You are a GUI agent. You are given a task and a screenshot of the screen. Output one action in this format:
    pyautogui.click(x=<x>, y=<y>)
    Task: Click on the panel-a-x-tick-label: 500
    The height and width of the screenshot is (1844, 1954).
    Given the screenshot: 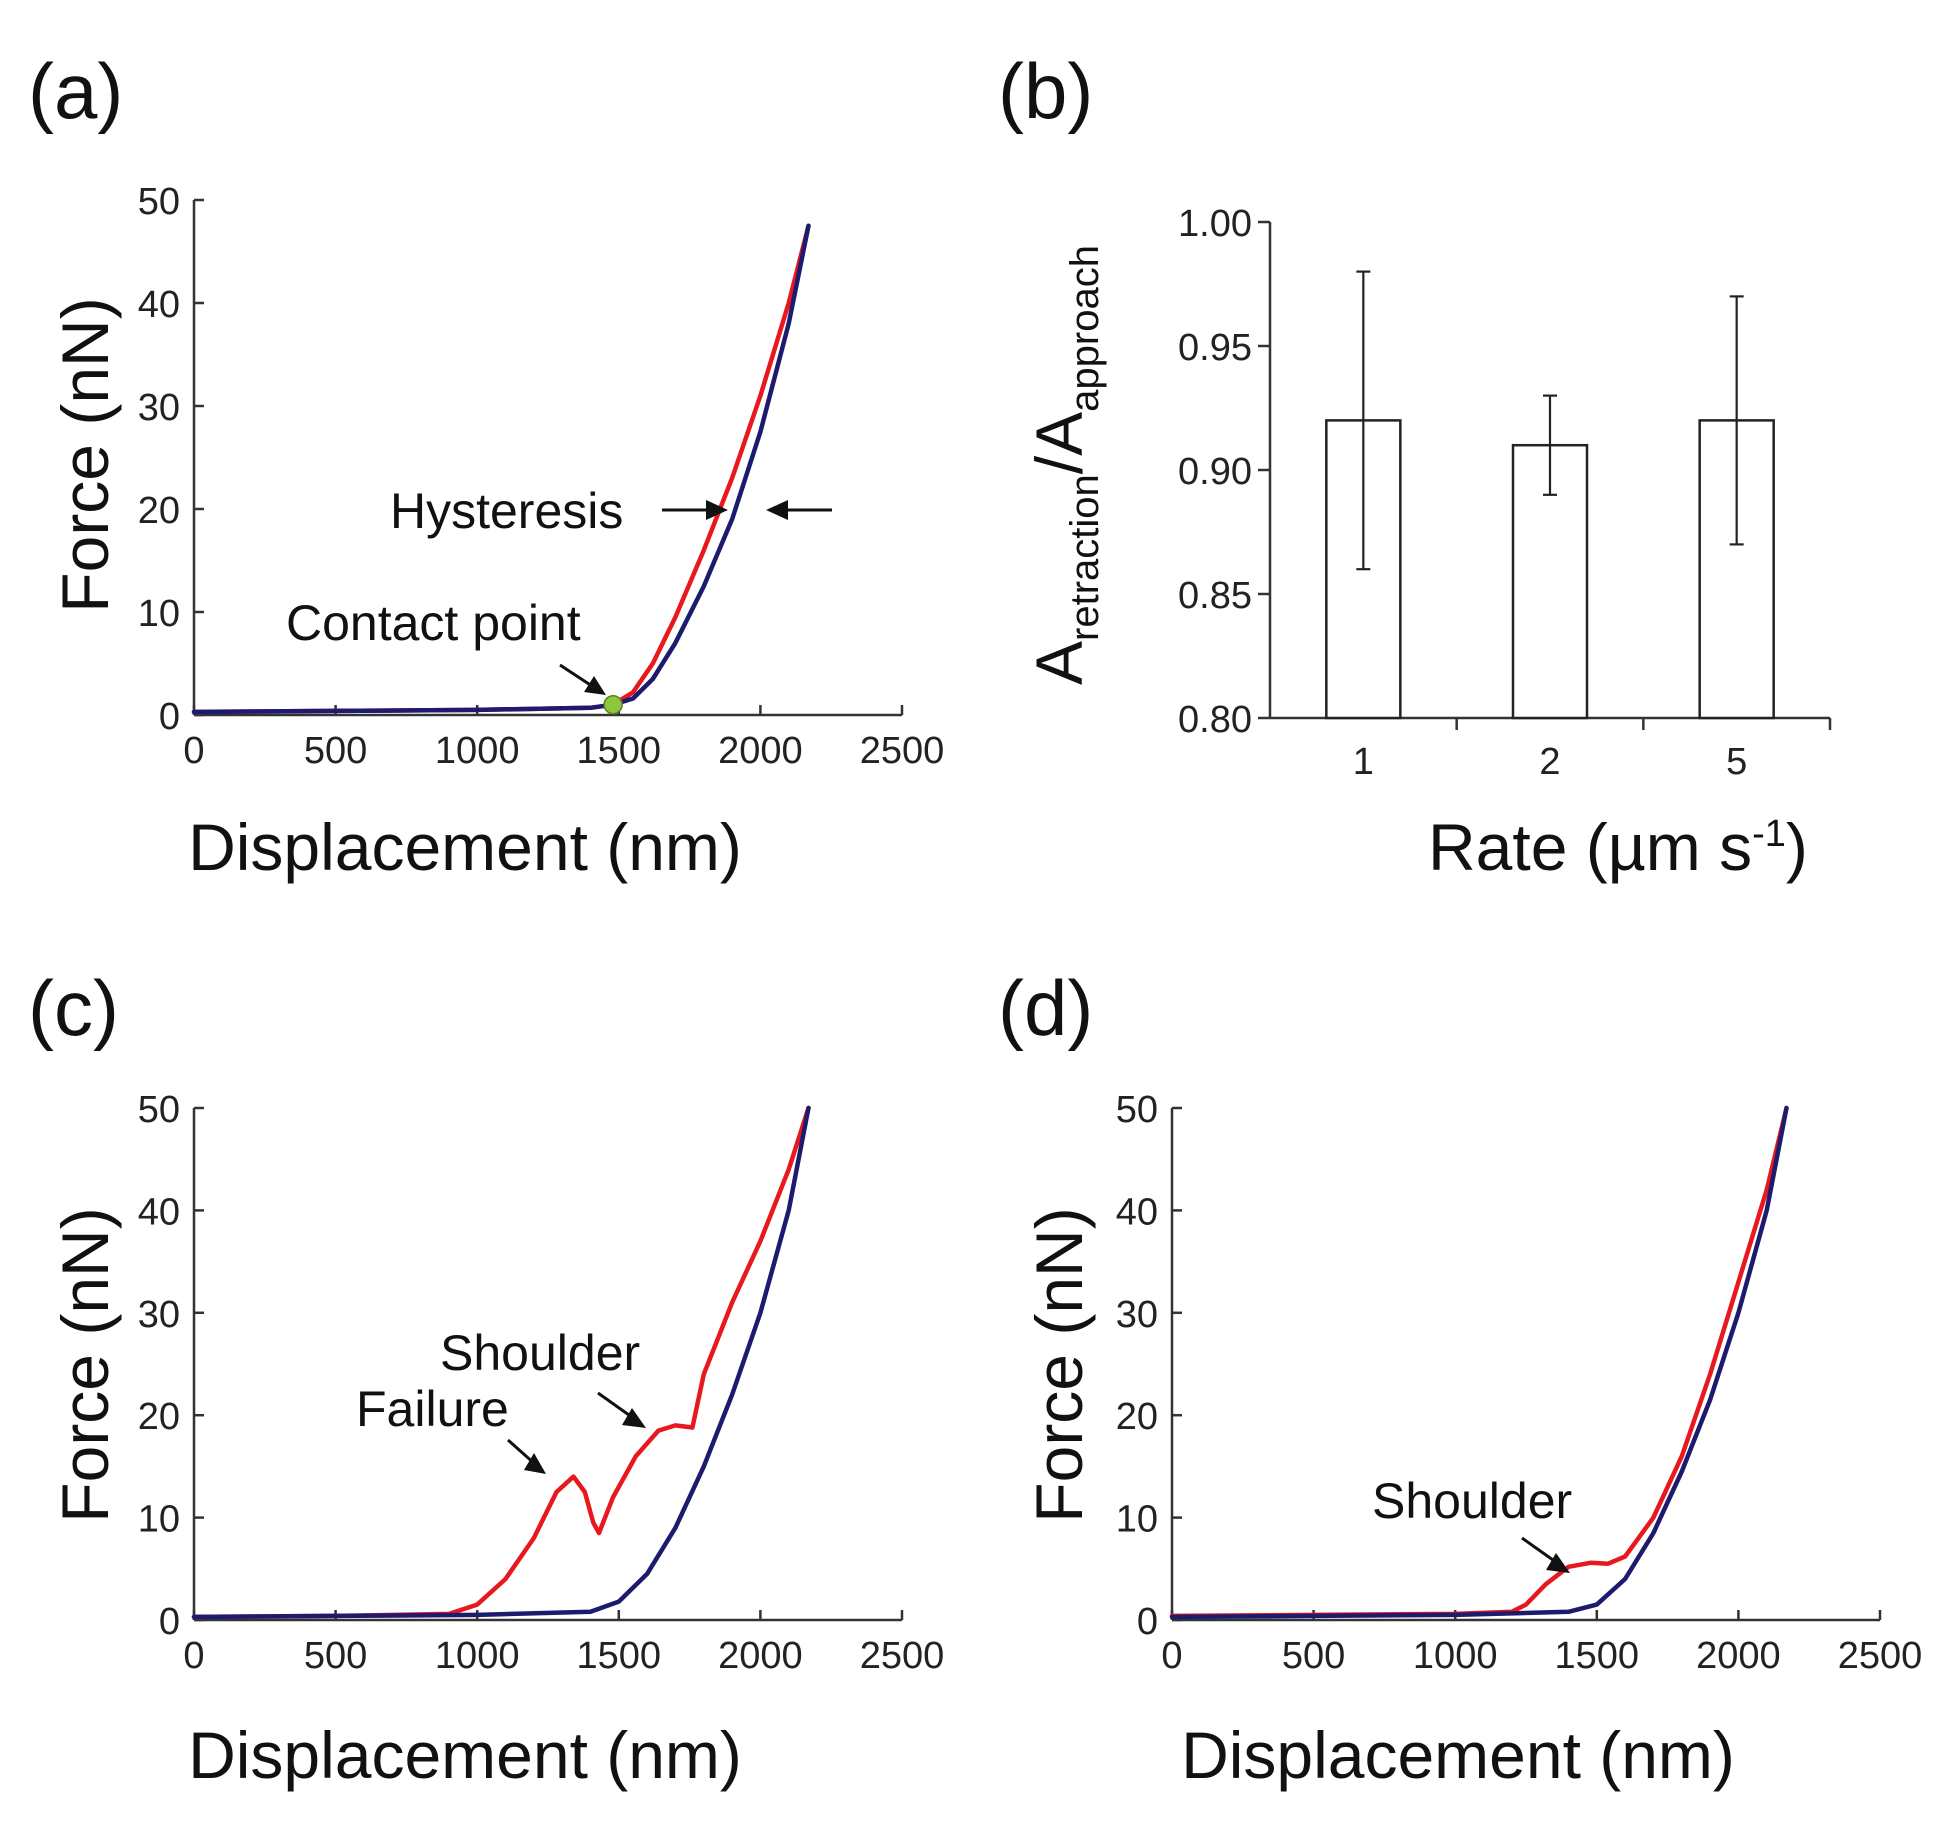 What is the action you would take?
    pyautogui.click(x=335, y=751)
    